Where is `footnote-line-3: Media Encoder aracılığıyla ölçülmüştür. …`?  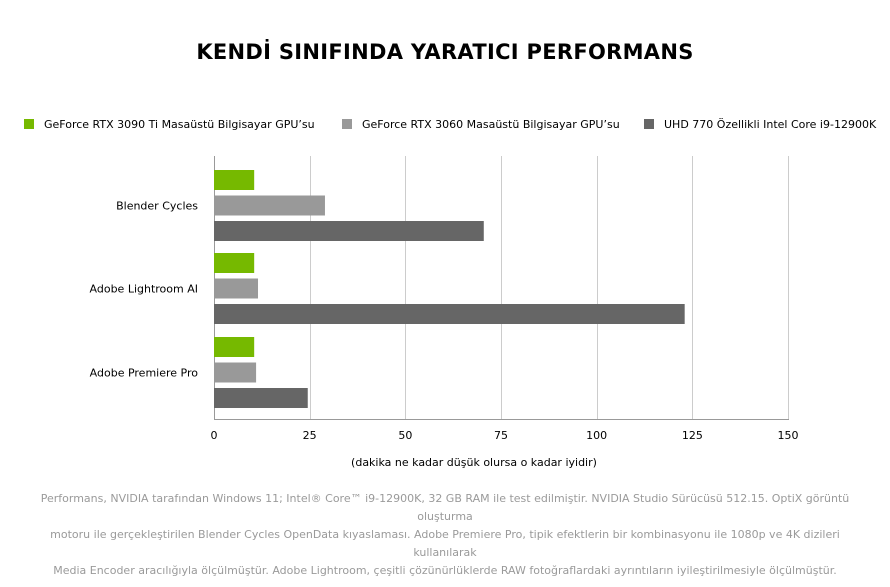
footnote-line-3: Media Encoder aracılığıyla ölçülmüştür. … is located at coordinates (445, 570).